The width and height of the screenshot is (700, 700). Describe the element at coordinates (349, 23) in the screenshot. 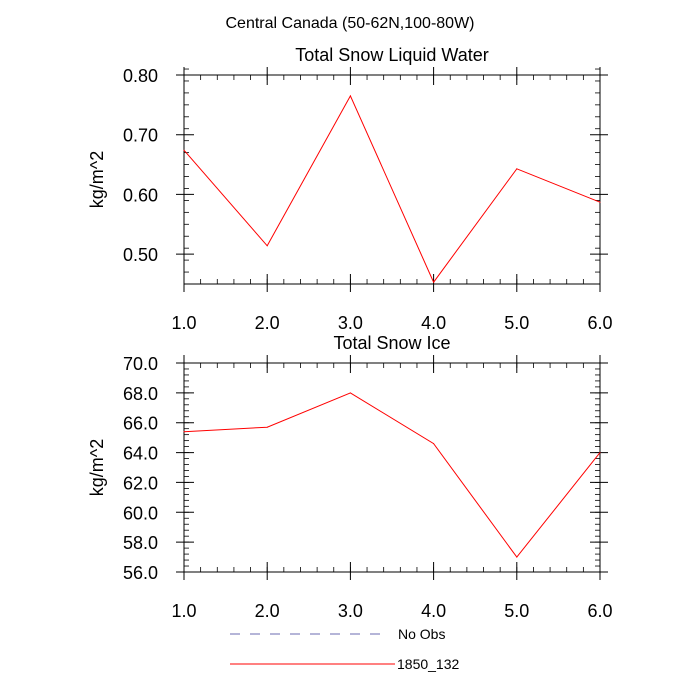

I see `figure-suptitle: Central Canada (50-62N,100-80W)` at that location.